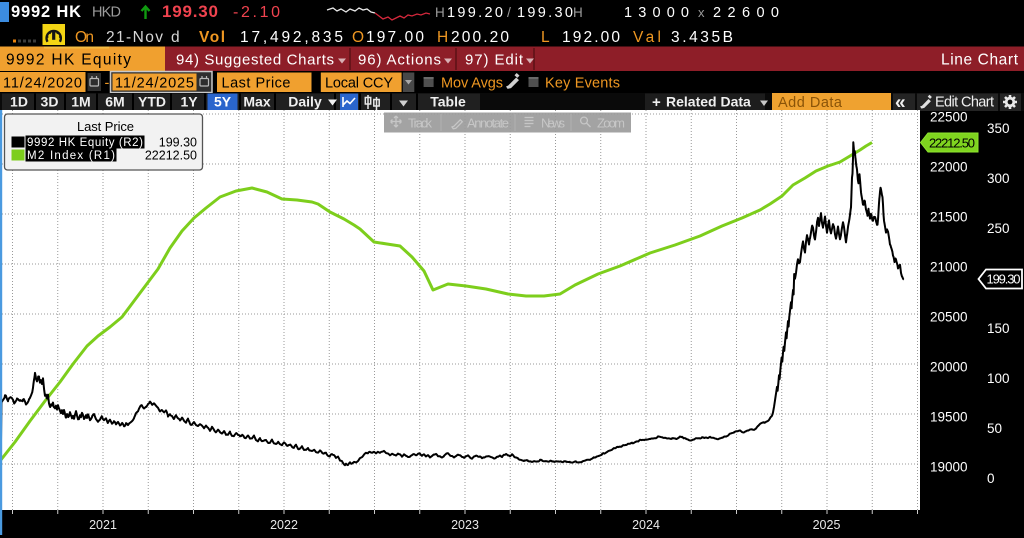  Describe the element at coordinates (50, 102) in the screenshot. I see `svg-text: 3D` at that location.